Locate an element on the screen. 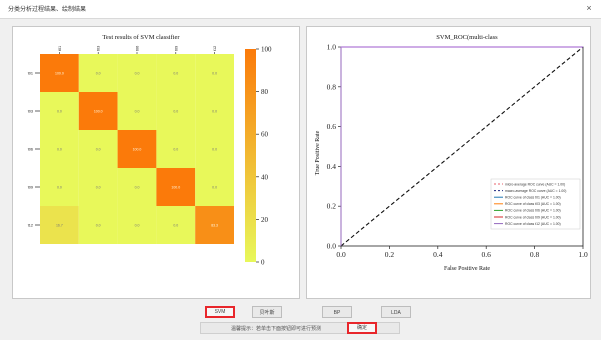  colorbar-tick-label: 40 is located at coordinates (265, 177).